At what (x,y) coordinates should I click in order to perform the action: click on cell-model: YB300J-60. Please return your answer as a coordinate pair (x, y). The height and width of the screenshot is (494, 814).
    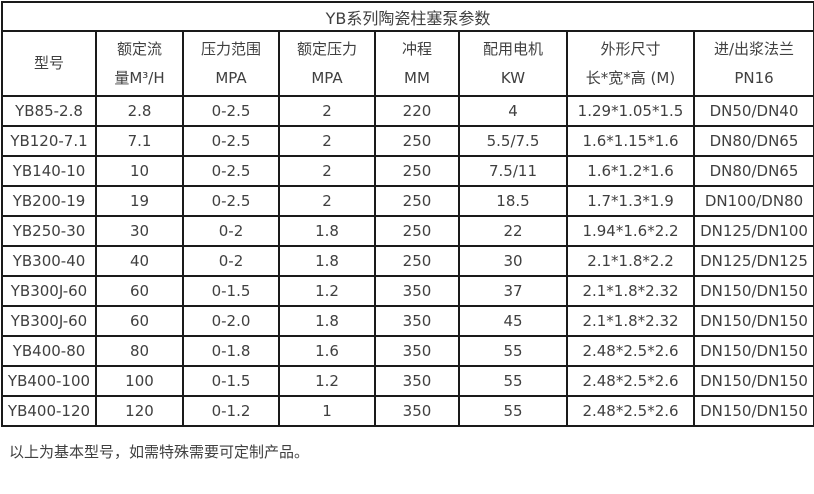
    Looking at the image, I should click on (49, 291).